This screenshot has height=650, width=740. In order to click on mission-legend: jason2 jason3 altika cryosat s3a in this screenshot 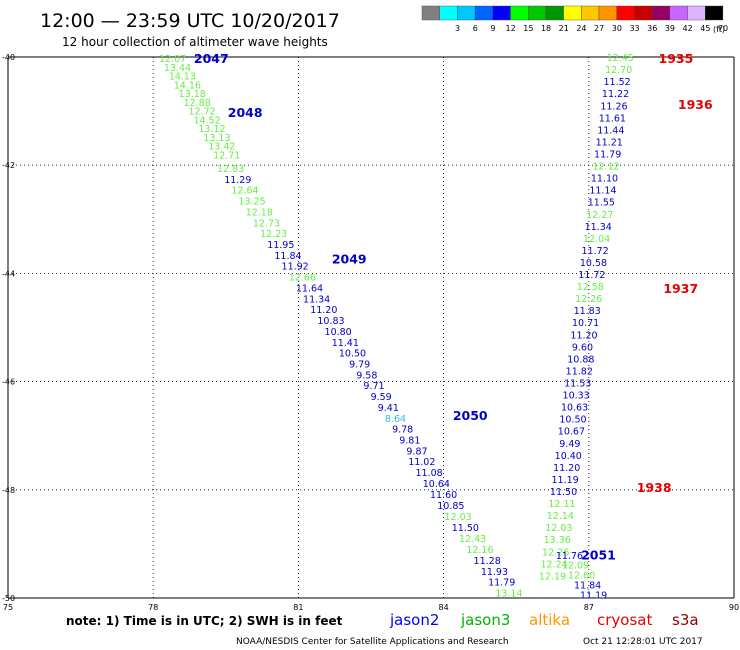, I will do `click(544, 620)`.